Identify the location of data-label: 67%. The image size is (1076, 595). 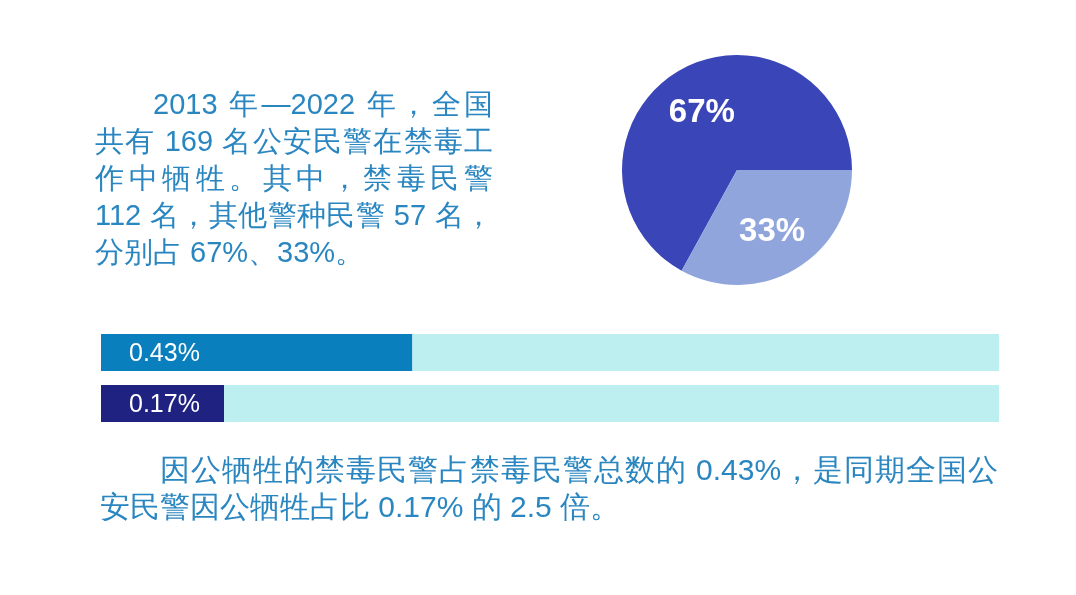
(701, 111).